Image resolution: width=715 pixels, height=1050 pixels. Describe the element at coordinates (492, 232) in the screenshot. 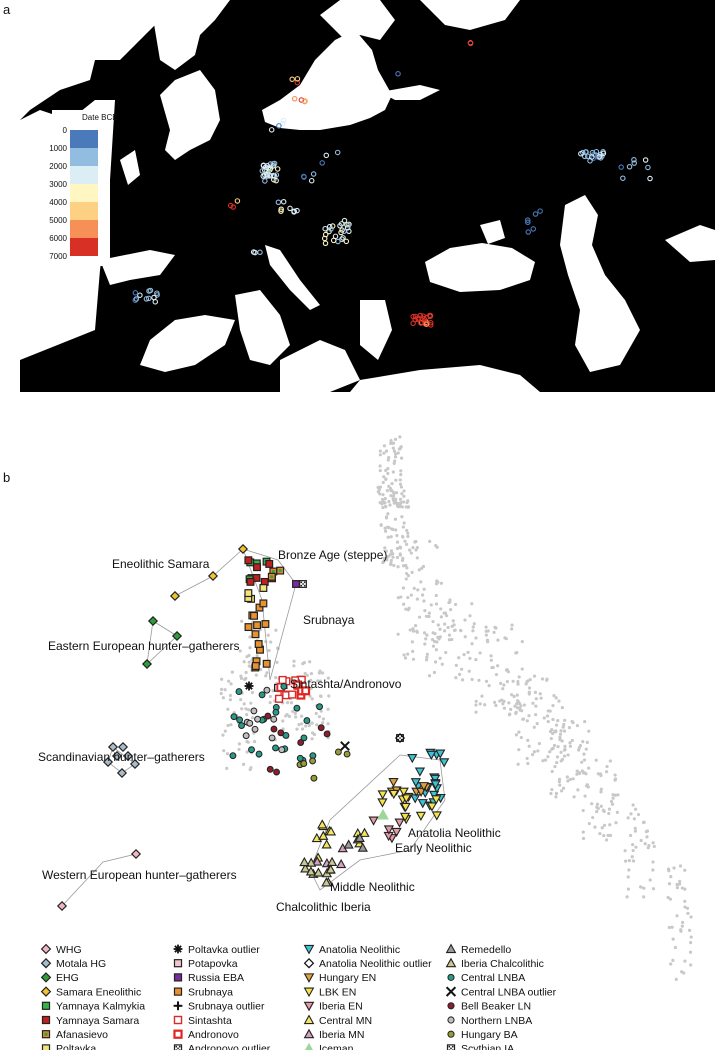

I see `water-azov` at that location.